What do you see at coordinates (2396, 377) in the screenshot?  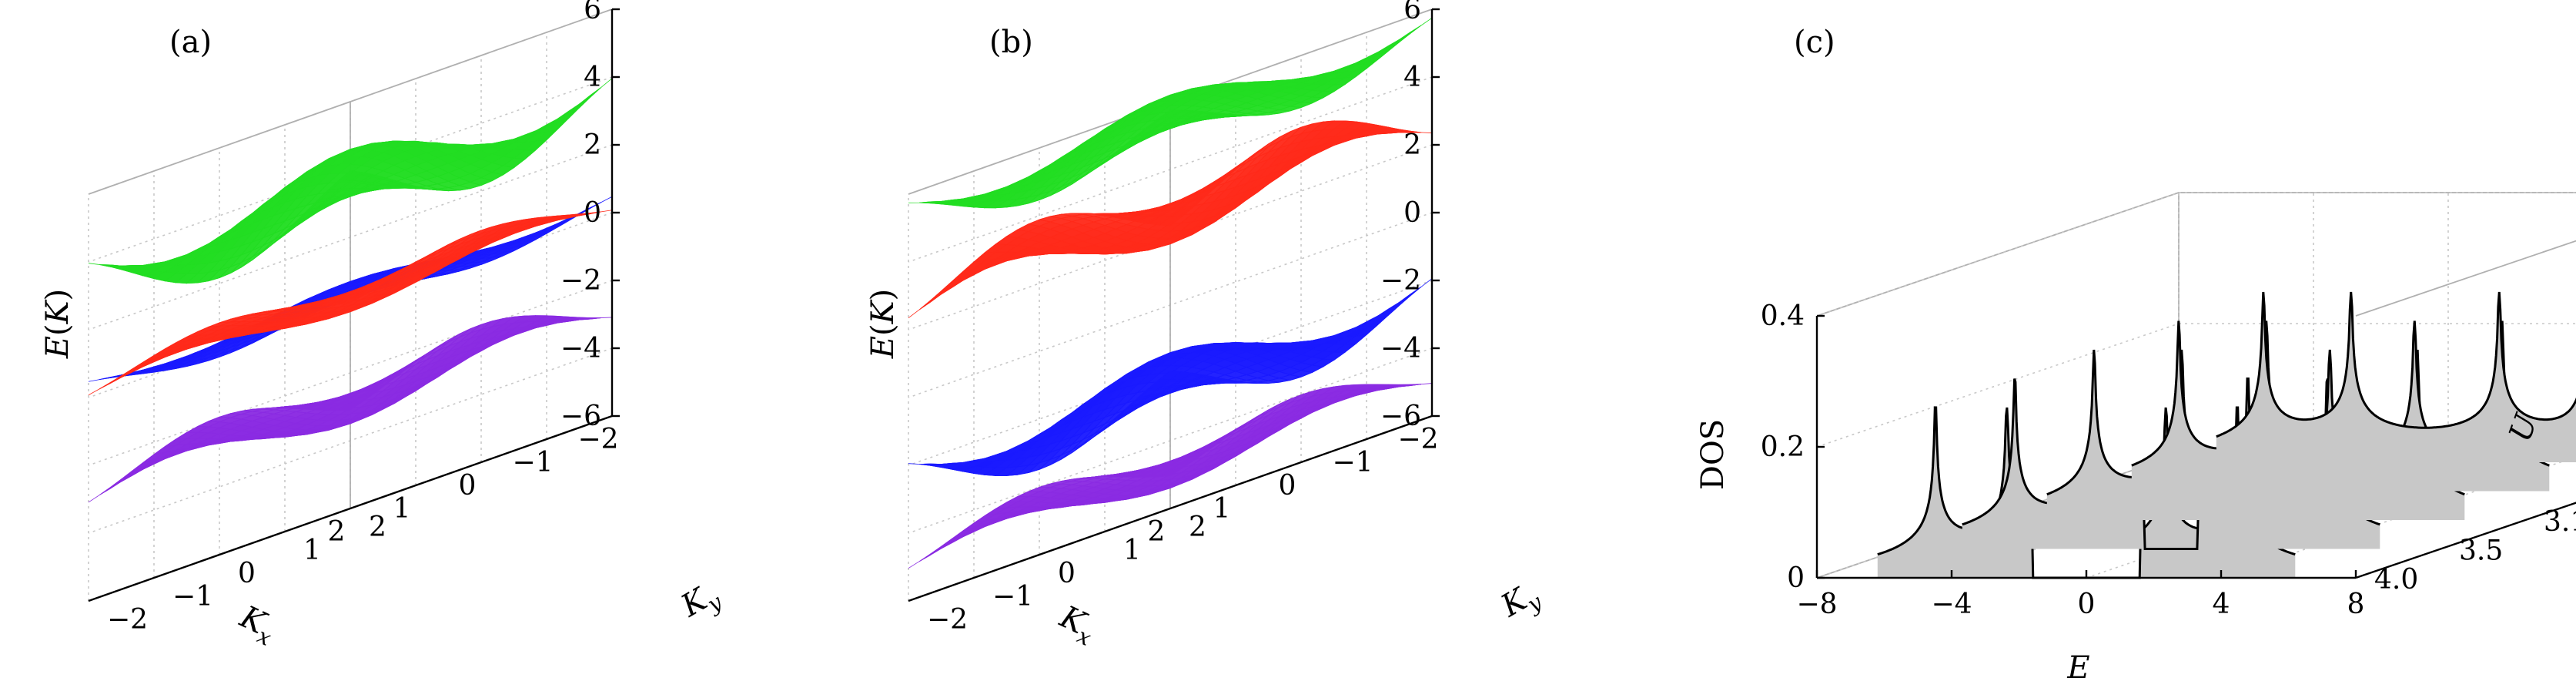 I see `dos-curve` at bounding box center [2396, 377].